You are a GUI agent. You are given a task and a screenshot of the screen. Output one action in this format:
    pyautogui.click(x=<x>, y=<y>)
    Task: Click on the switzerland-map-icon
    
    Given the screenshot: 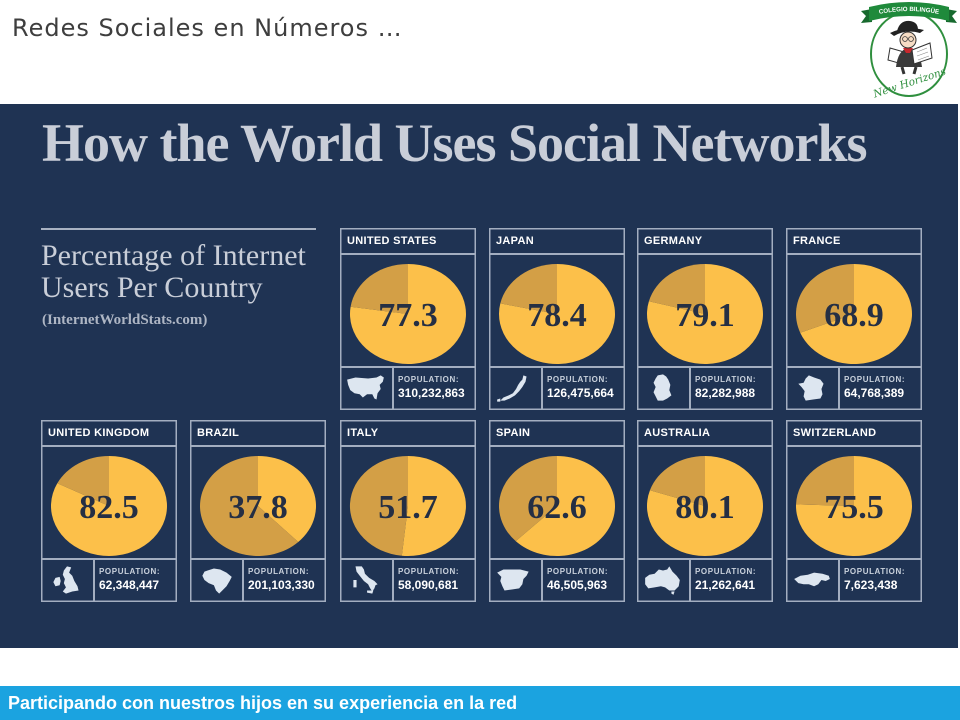 What is the action you would take?
    pyautogui.click(x=812, y=579)
    